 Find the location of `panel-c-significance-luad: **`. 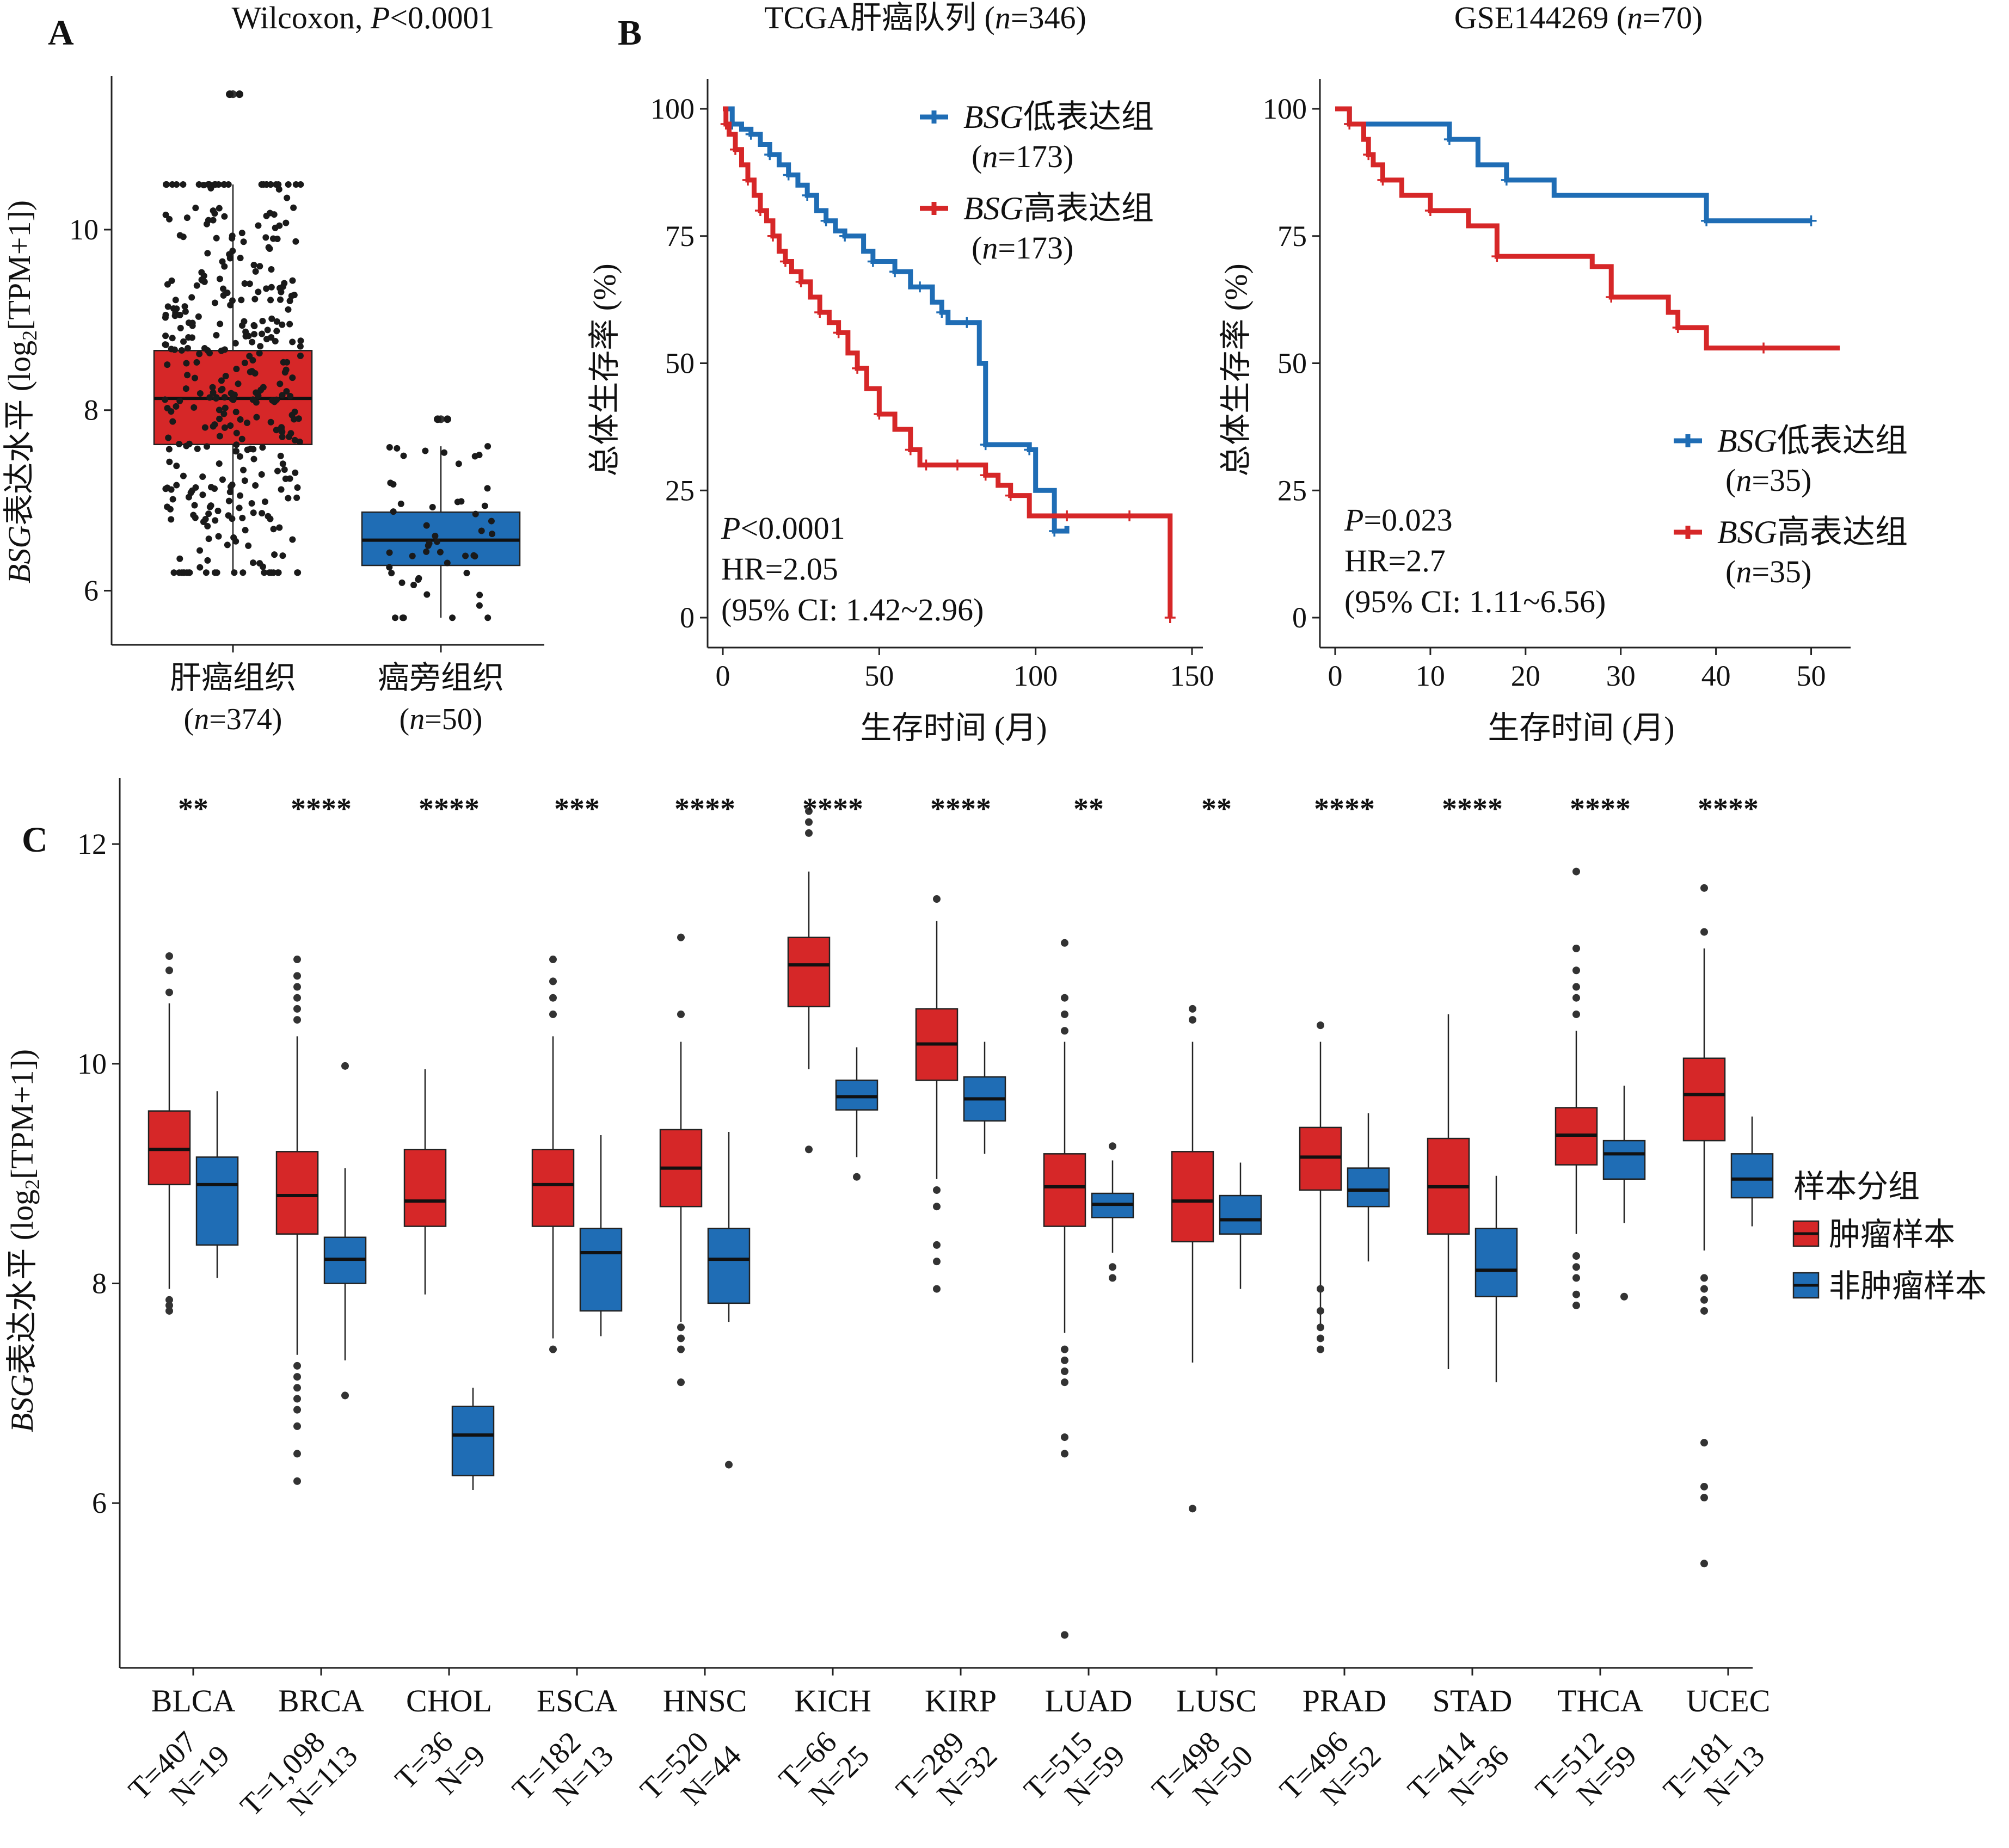

panel-c-significance-luad: ** is located at coordinates (1088, 809).